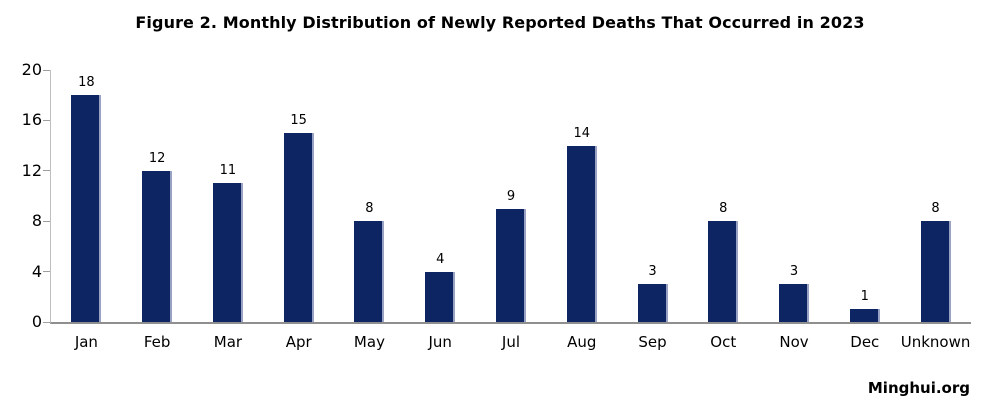 The height and width of the screenshot is (413, 1000). What do you see at coordinates (86, 82) in the screenshot?
I see `bar-value-label: 18` at bounding box center [86, 82].